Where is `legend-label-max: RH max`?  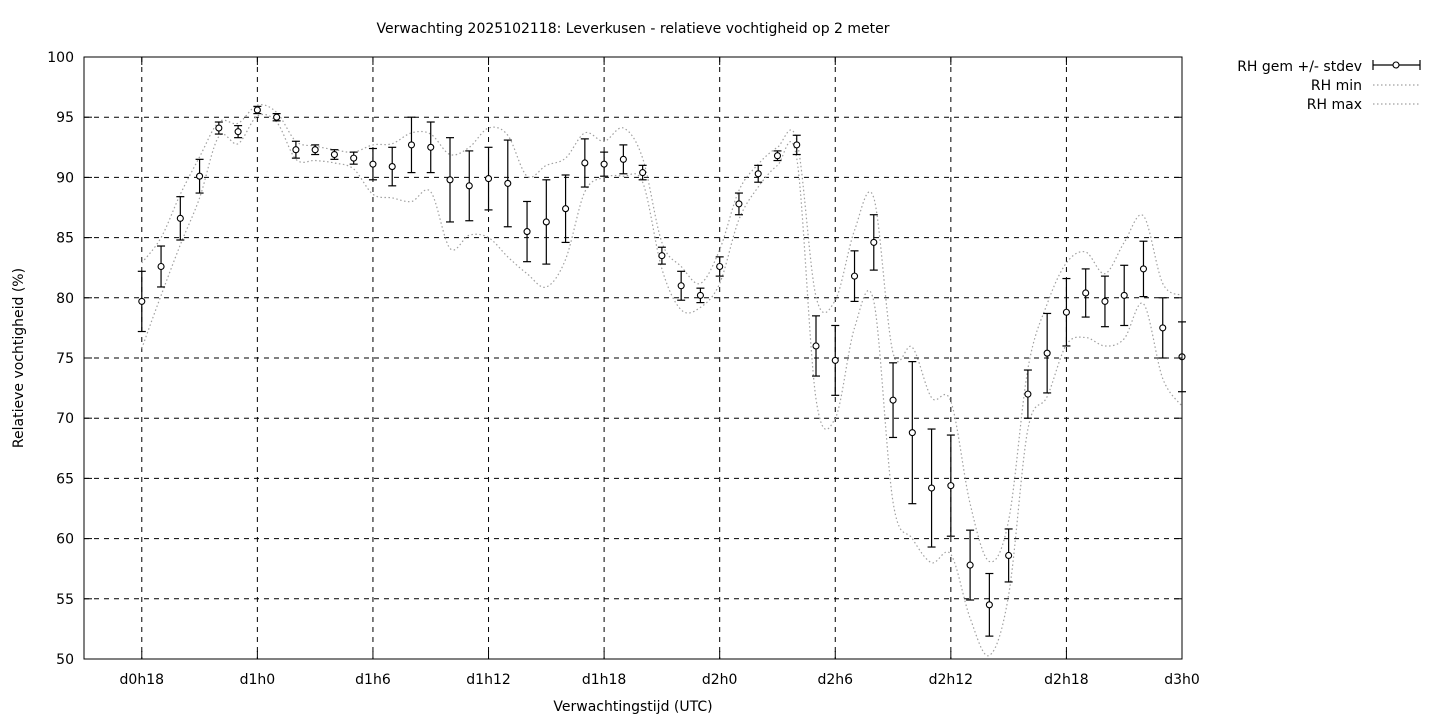
legend-label-max: RH max is located at coordinates (1334, 105).